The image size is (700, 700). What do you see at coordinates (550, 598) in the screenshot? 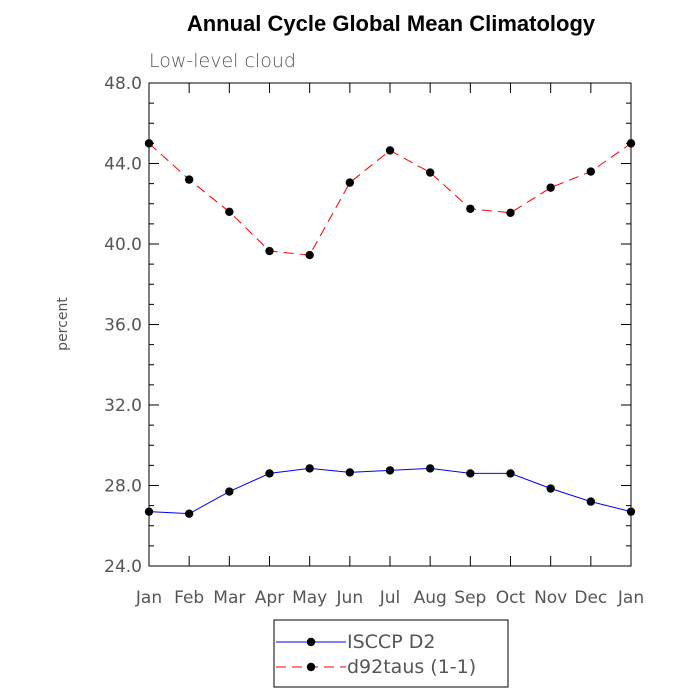
I see `x-tick-label: Nov` at bounding box center [550, 598].